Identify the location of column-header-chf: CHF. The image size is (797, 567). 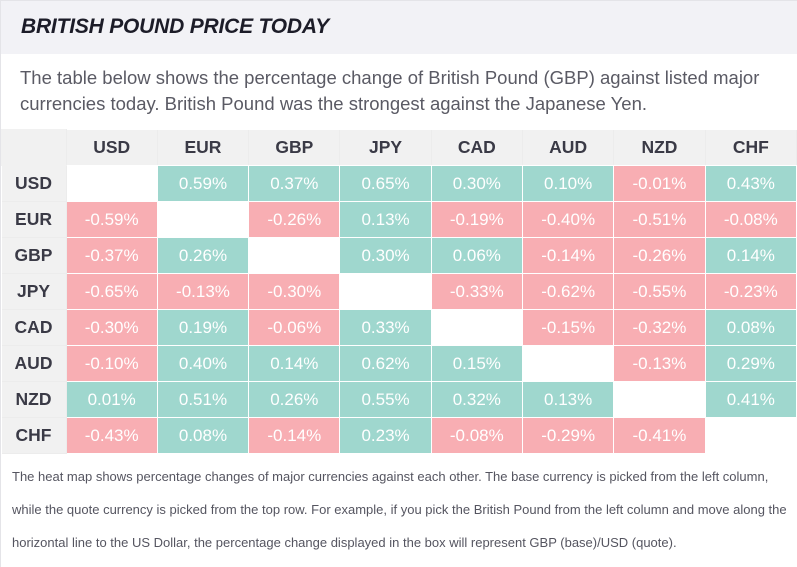
(750, 147).